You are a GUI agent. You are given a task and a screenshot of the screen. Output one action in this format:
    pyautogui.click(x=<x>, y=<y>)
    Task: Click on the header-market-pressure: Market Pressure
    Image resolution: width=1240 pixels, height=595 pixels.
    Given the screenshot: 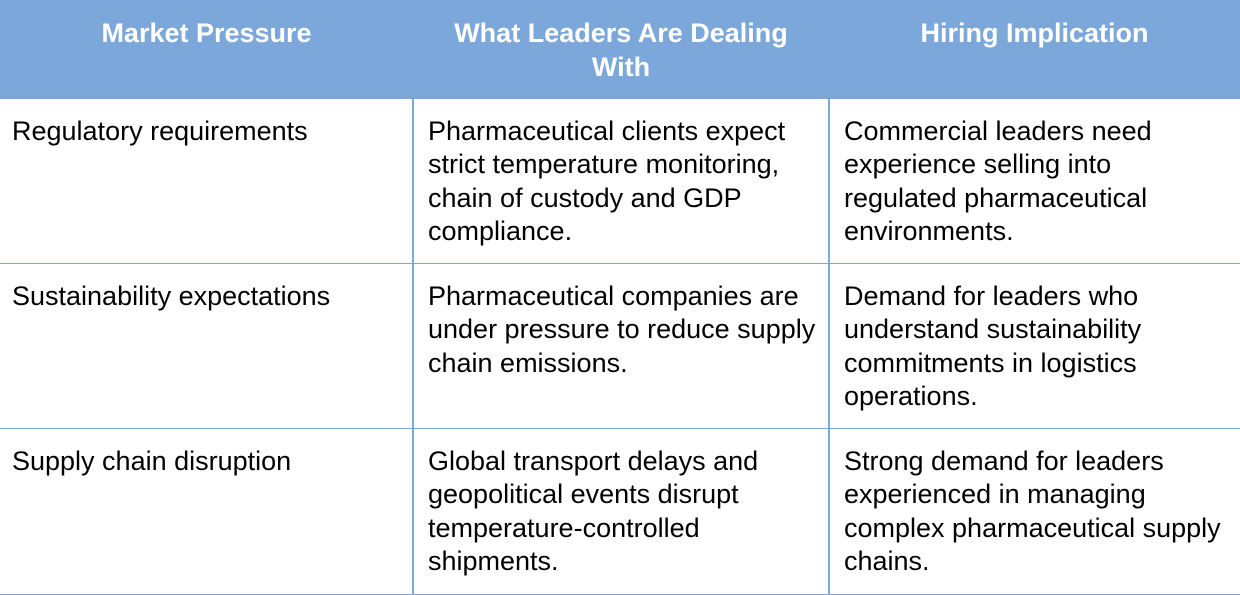 What is the action you would take?
    pyautogui.click(x=206, y=33)
    